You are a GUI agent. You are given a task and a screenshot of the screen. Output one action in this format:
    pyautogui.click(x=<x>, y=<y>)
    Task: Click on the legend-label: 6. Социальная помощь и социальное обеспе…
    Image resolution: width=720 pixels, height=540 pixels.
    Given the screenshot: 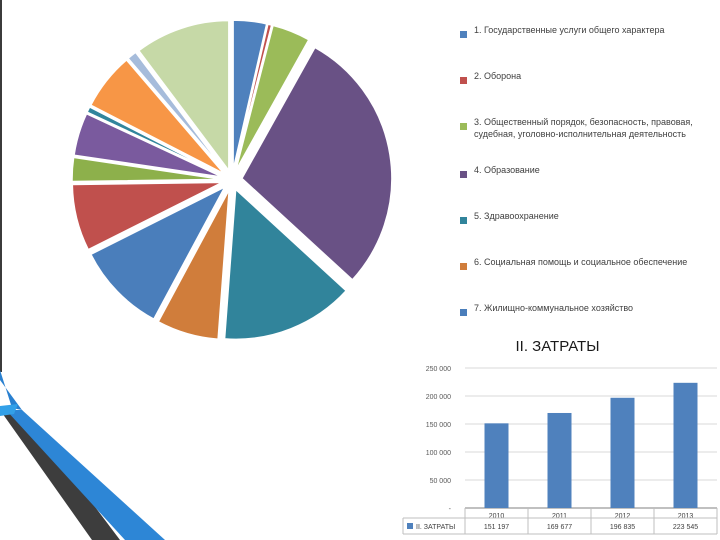 What is the action you would take?
    pyautogui.click(x=581, y=262)
    